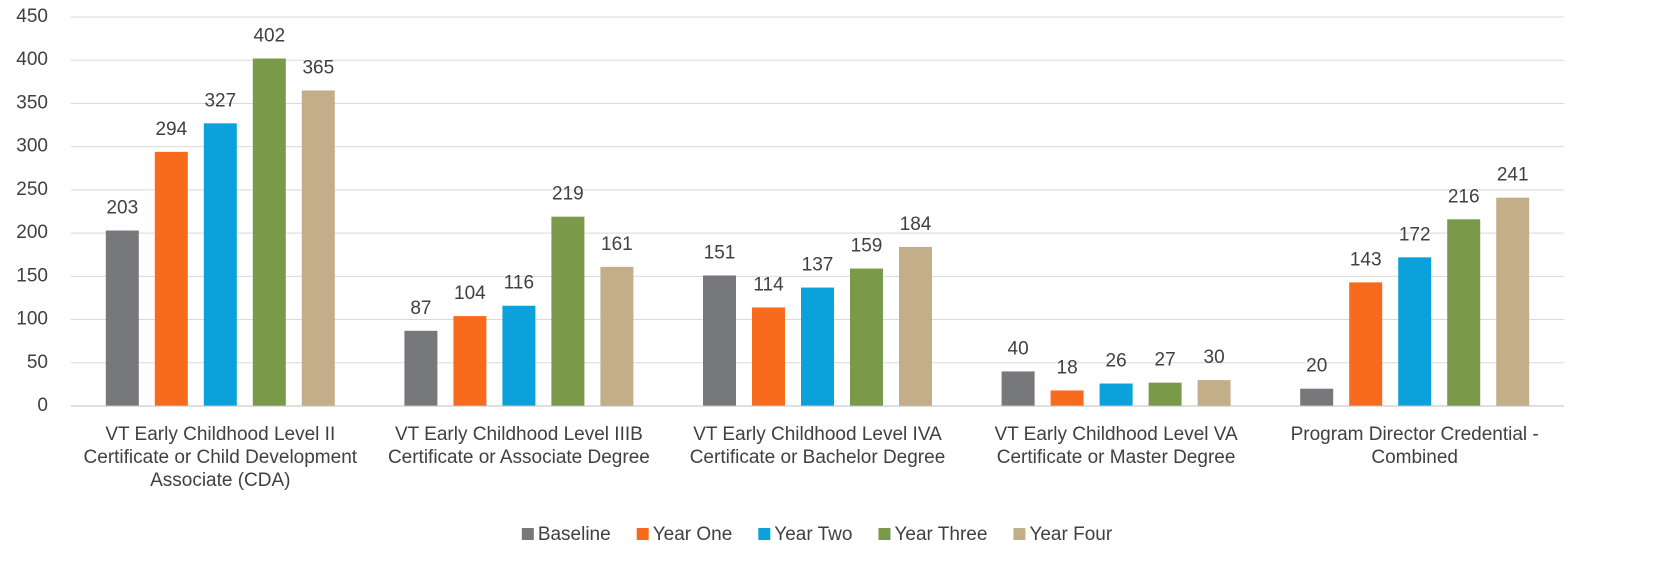 Image resolution: width=1657 pixels, height=577 pixels. What do you see at coordinates (318, 67) in the screenshot?
I see `data-label: 365` at bounding box center [318, 67].